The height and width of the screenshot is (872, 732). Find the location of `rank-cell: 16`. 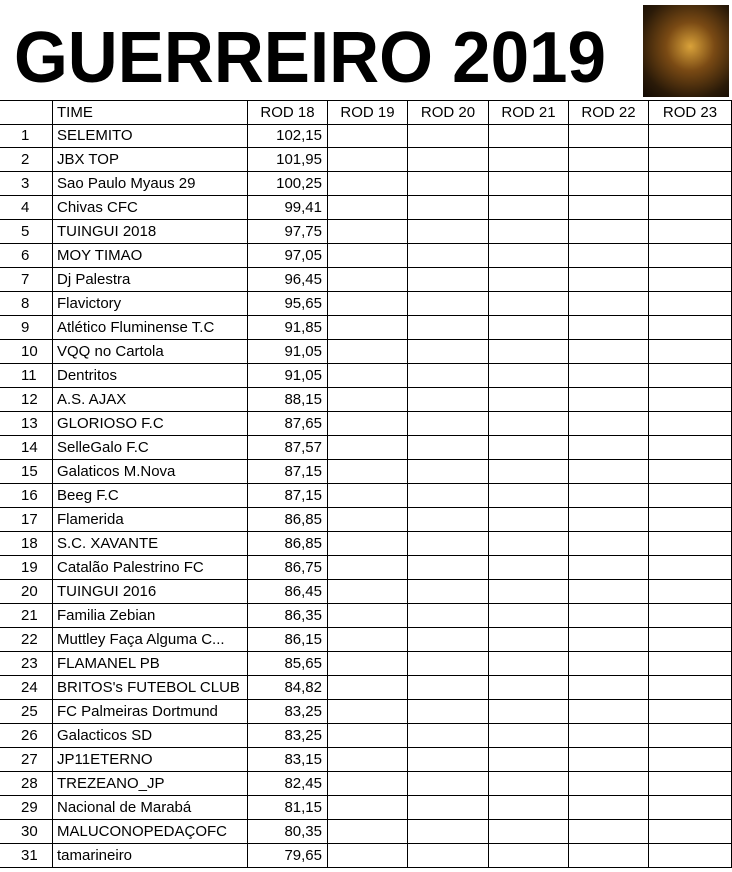

rank-cell: 16 is located at coordinates (26, 496).